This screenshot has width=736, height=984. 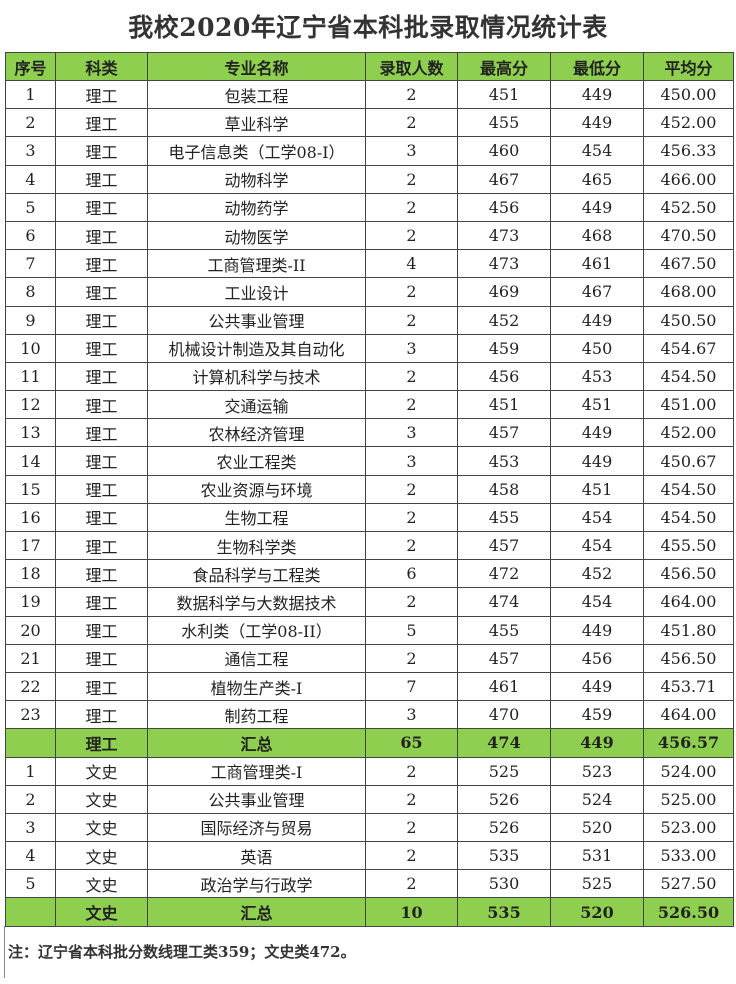 I want to click on summary-row: 理工 汇总 65 474 449 456.57, so click(x=369, y=743).